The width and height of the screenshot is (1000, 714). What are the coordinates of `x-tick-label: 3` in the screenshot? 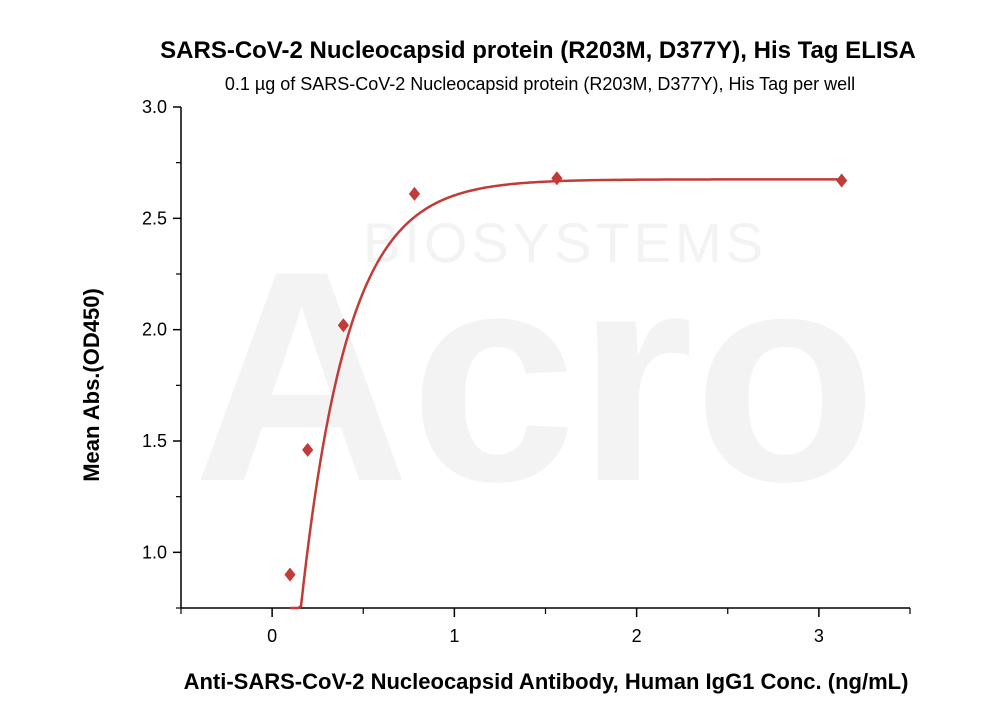 It's located at (819, 636).